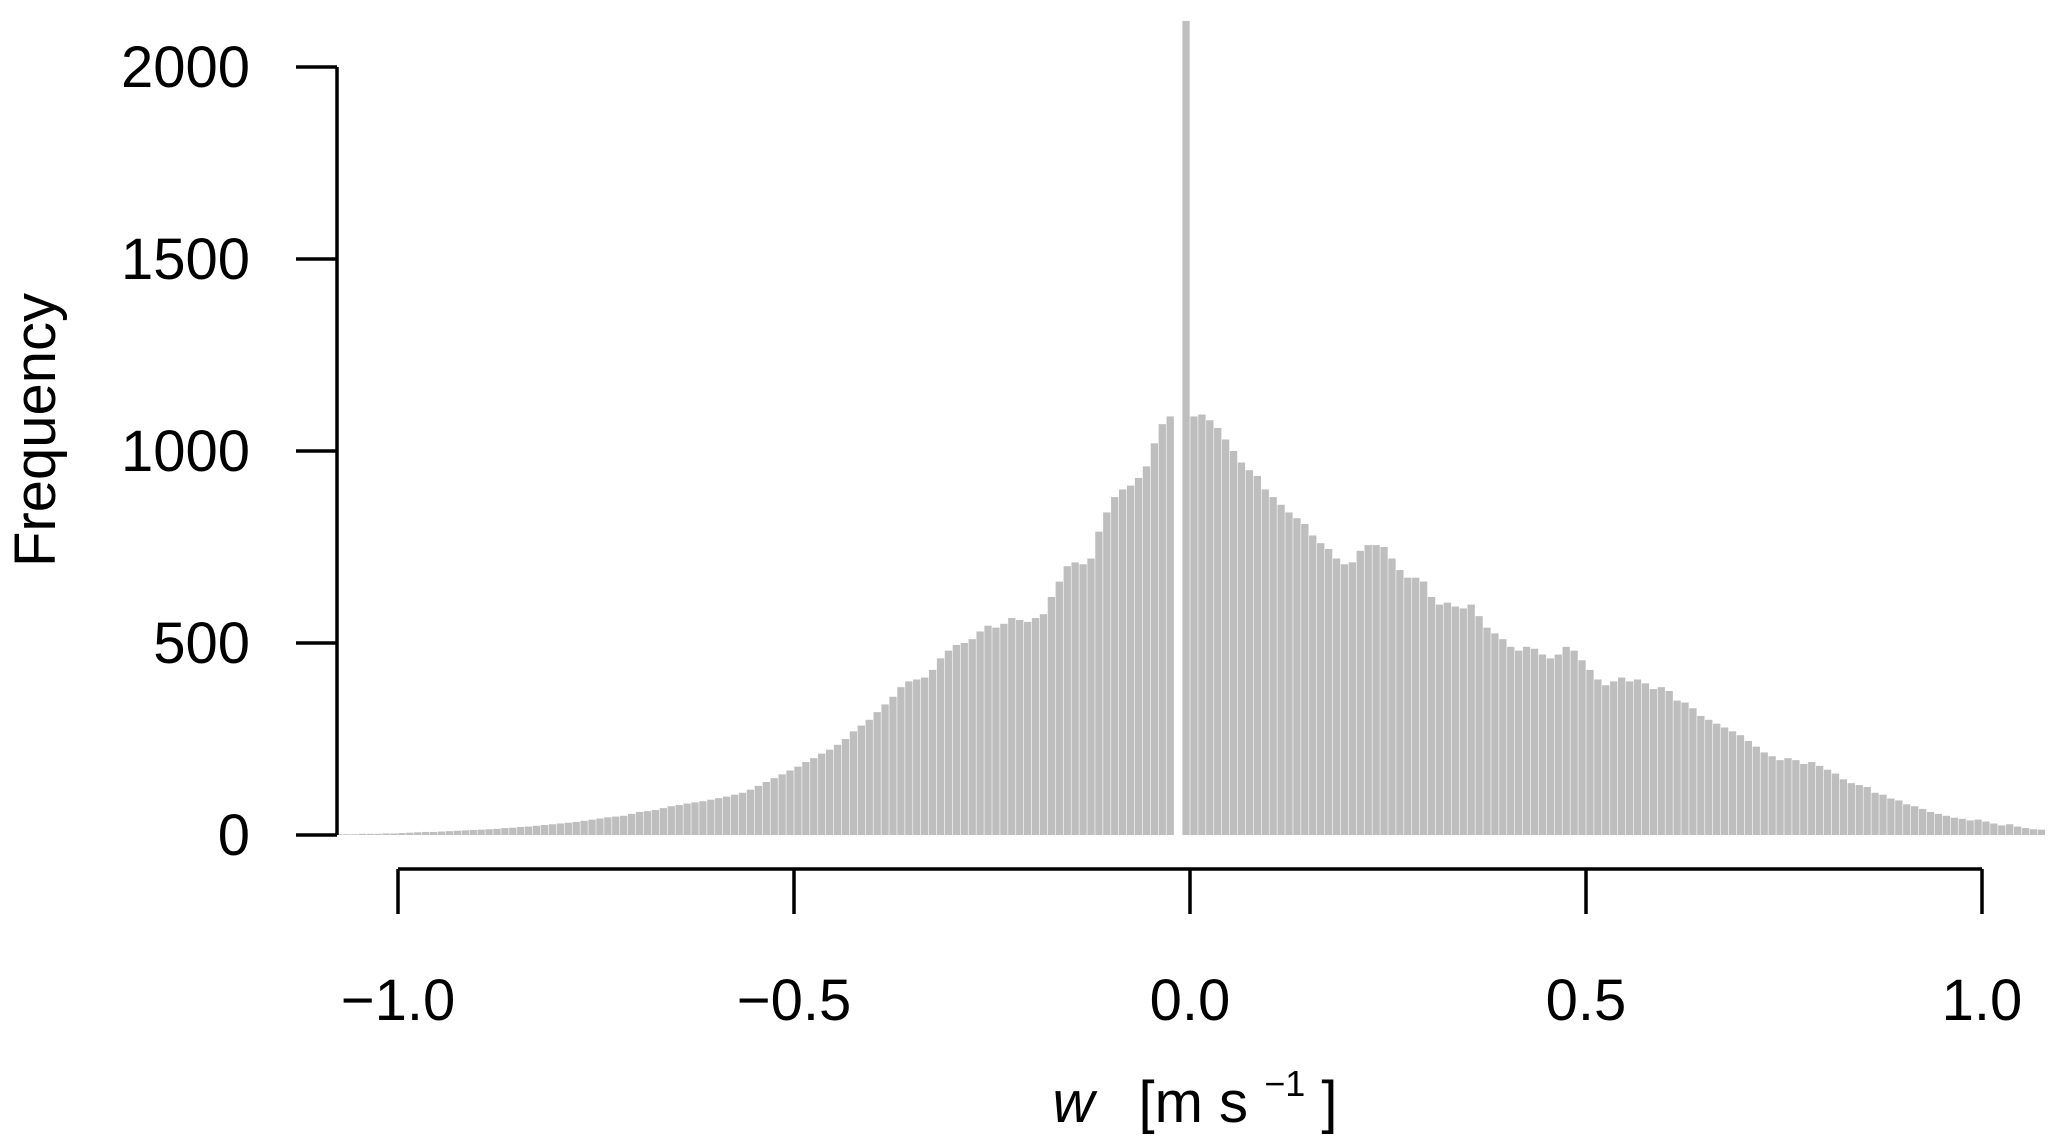  I want to click on x-tick-label: 0.0, so click(1190, 1000).